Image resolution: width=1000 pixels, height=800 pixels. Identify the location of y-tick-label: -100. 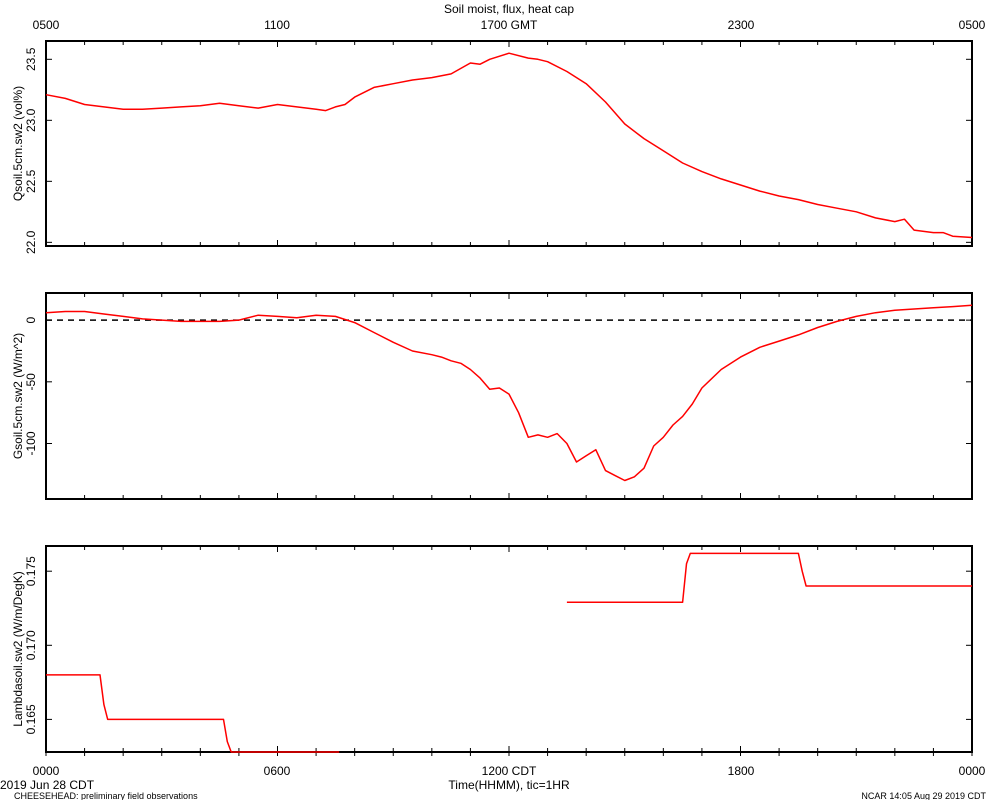
(31, 443).